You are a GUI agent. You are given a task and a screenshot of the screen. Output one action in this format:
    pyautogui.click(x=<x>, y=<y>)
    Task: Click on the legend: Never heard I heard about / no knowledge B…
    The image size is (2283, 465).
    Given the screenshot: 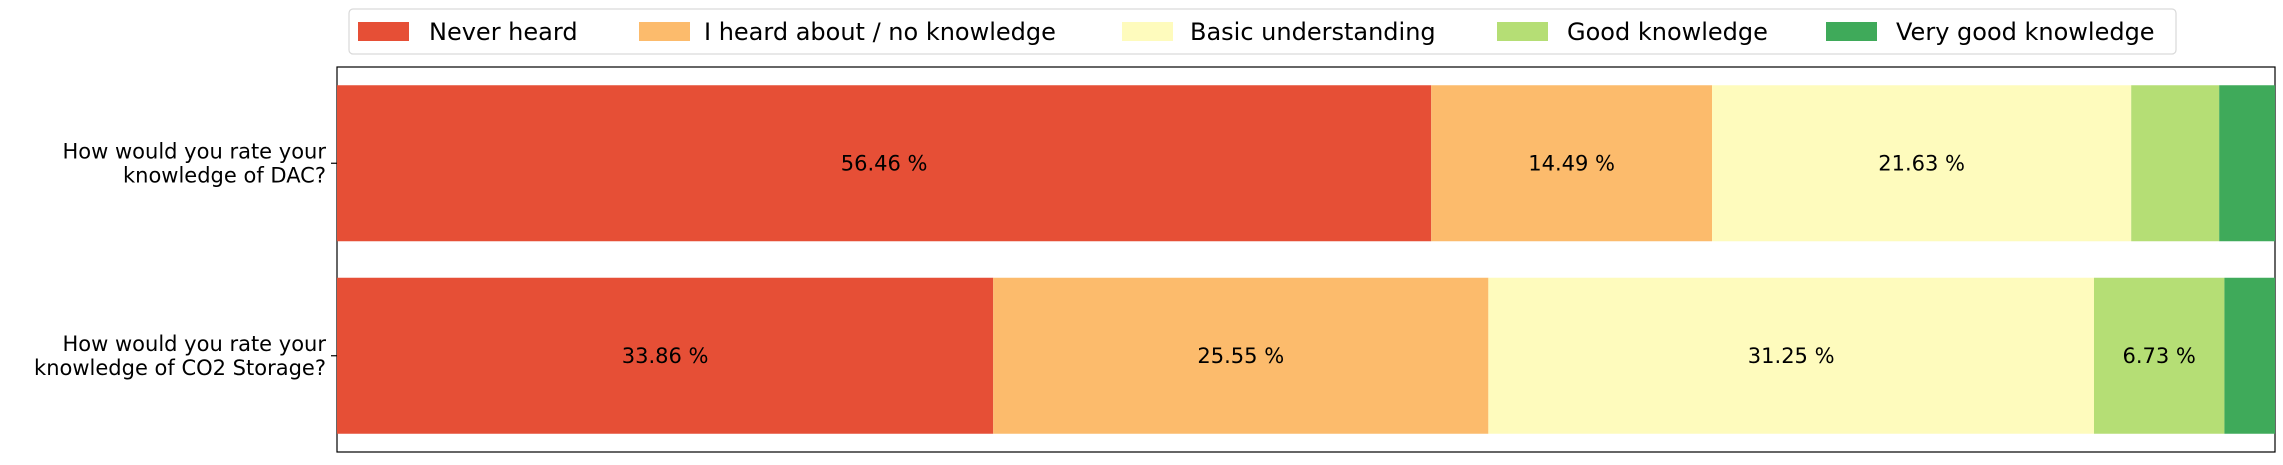 What is the action you would take?
    pyautogui.click(x=1262, y=31)
    